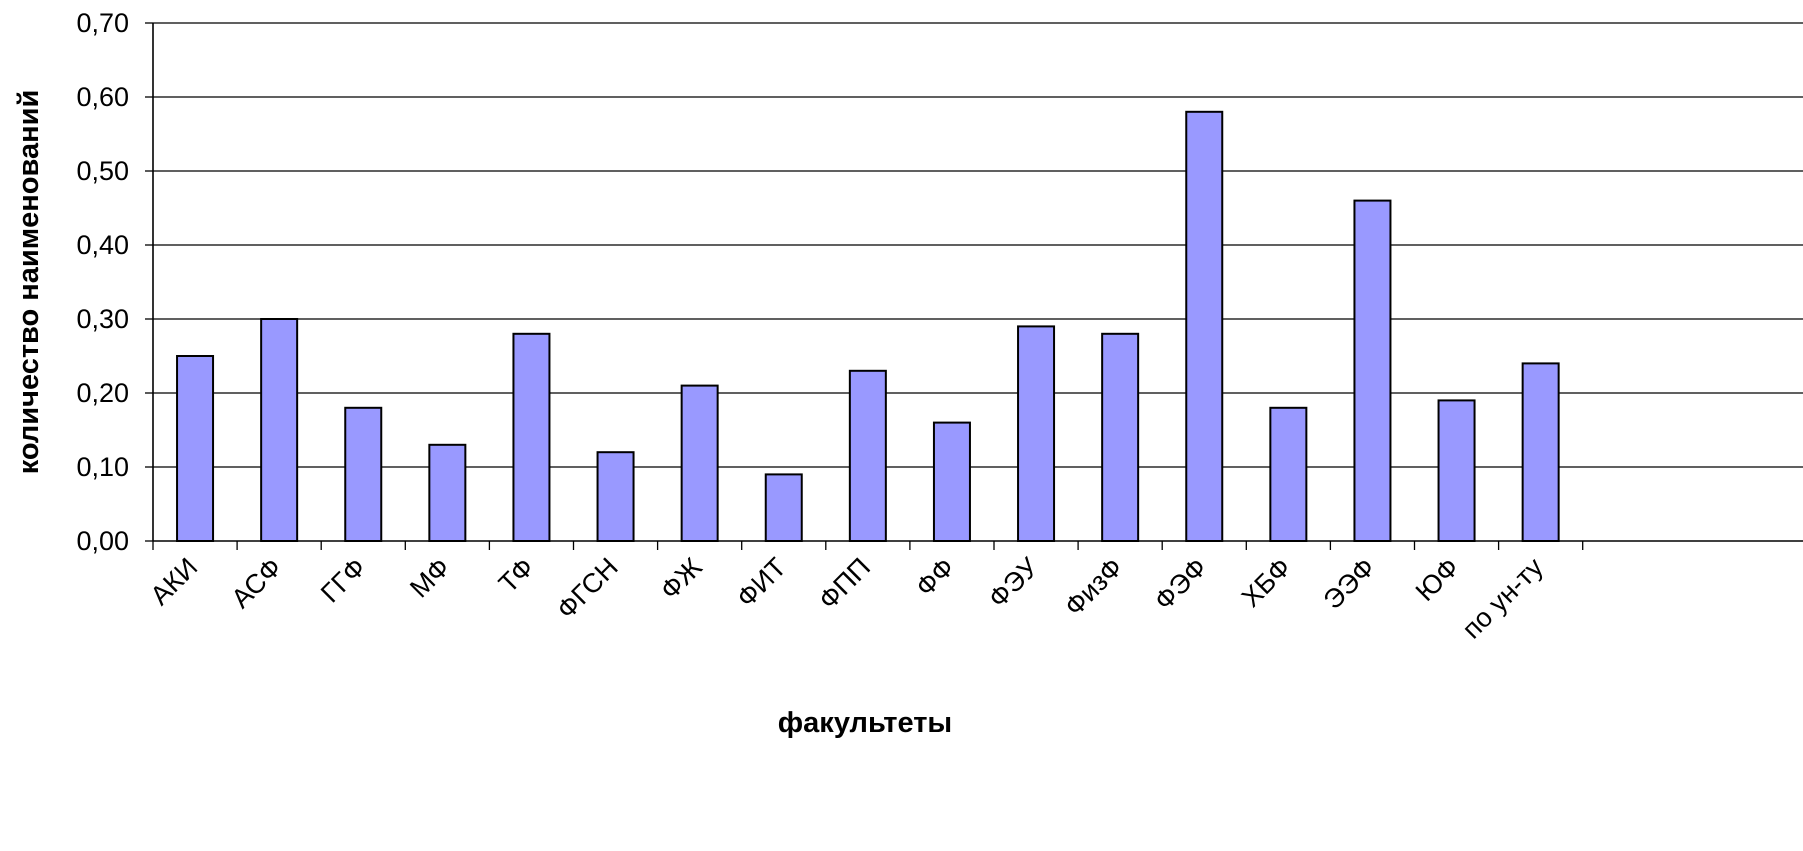 The image size is (1803, 851). I want to click on y-tick-label: 0,10, so click(102, 467).